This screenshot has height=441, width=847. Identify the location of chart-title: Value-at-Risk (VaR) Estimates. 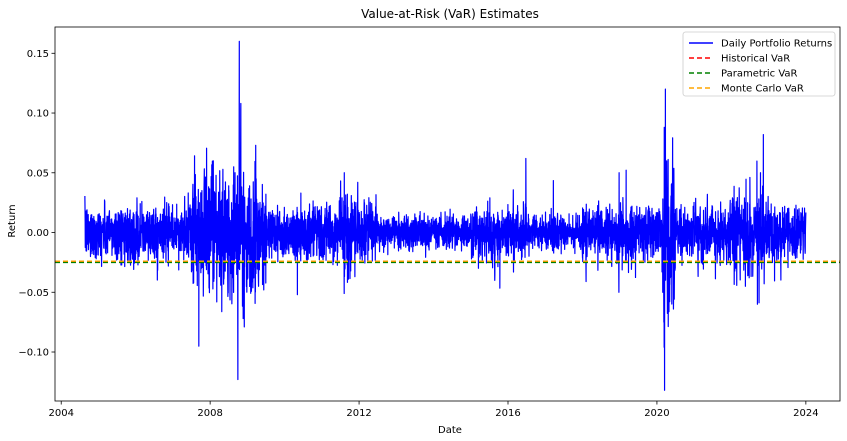
(450, 14).